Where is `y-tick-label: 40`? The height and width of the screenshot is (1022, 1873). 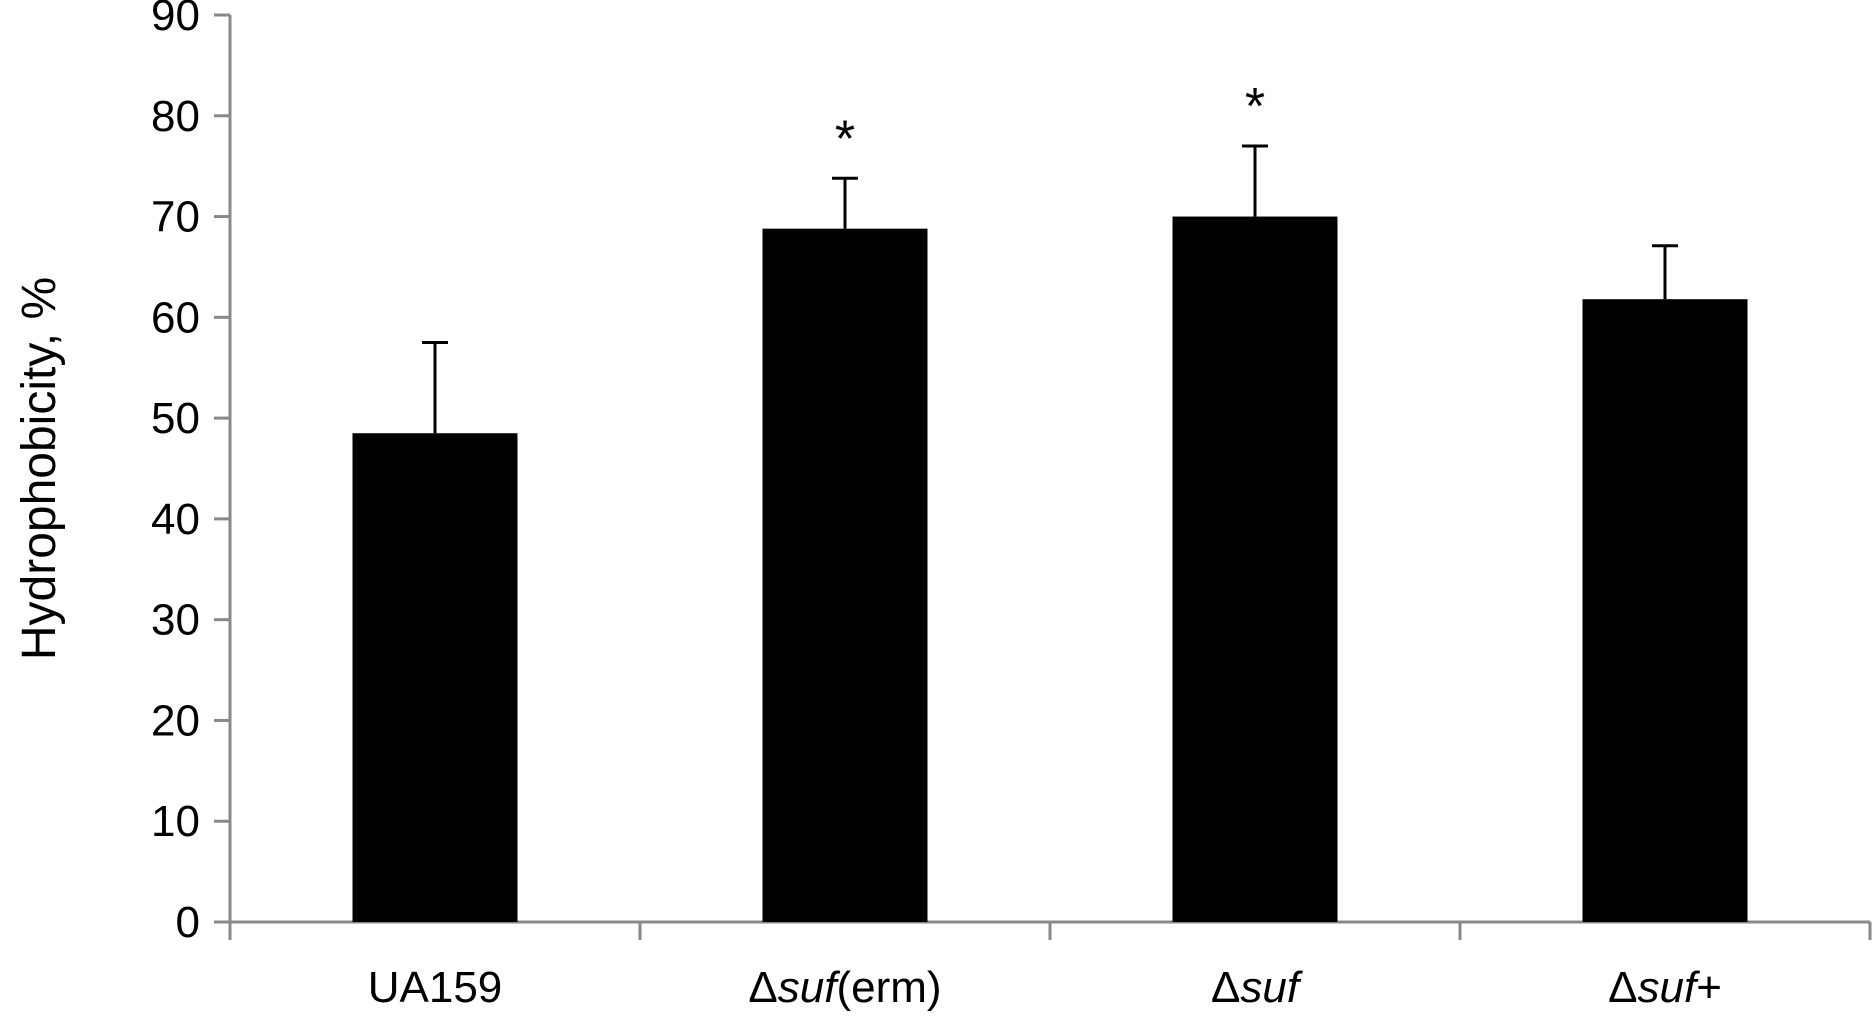
y-tick-label: 40 is located at coordinates (175, 519).